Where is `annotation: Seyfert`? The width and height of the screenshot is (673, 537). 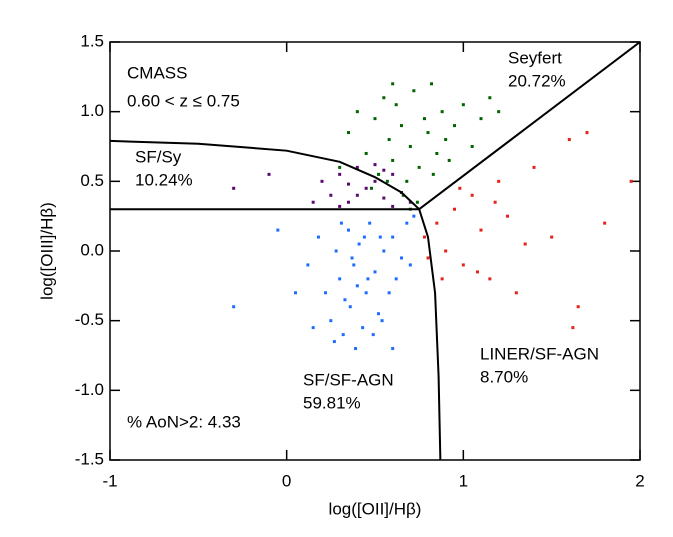 annotation: Seyfert is located at coordinates (535, 57).